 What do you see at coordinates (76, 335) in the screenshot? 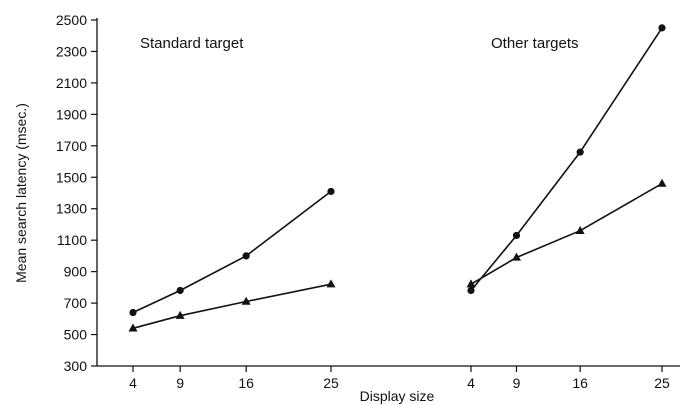
I see `y-tick-label: 500` at bounding box center [76, 335].